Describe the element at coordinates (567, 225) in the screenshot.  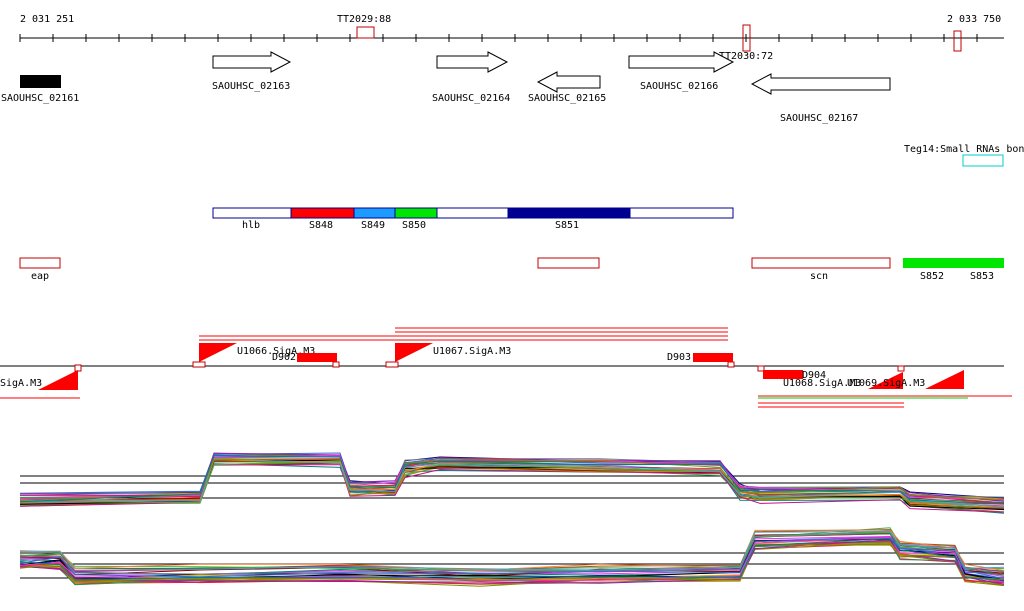
I see `segment-s851-label: S851` at that location.